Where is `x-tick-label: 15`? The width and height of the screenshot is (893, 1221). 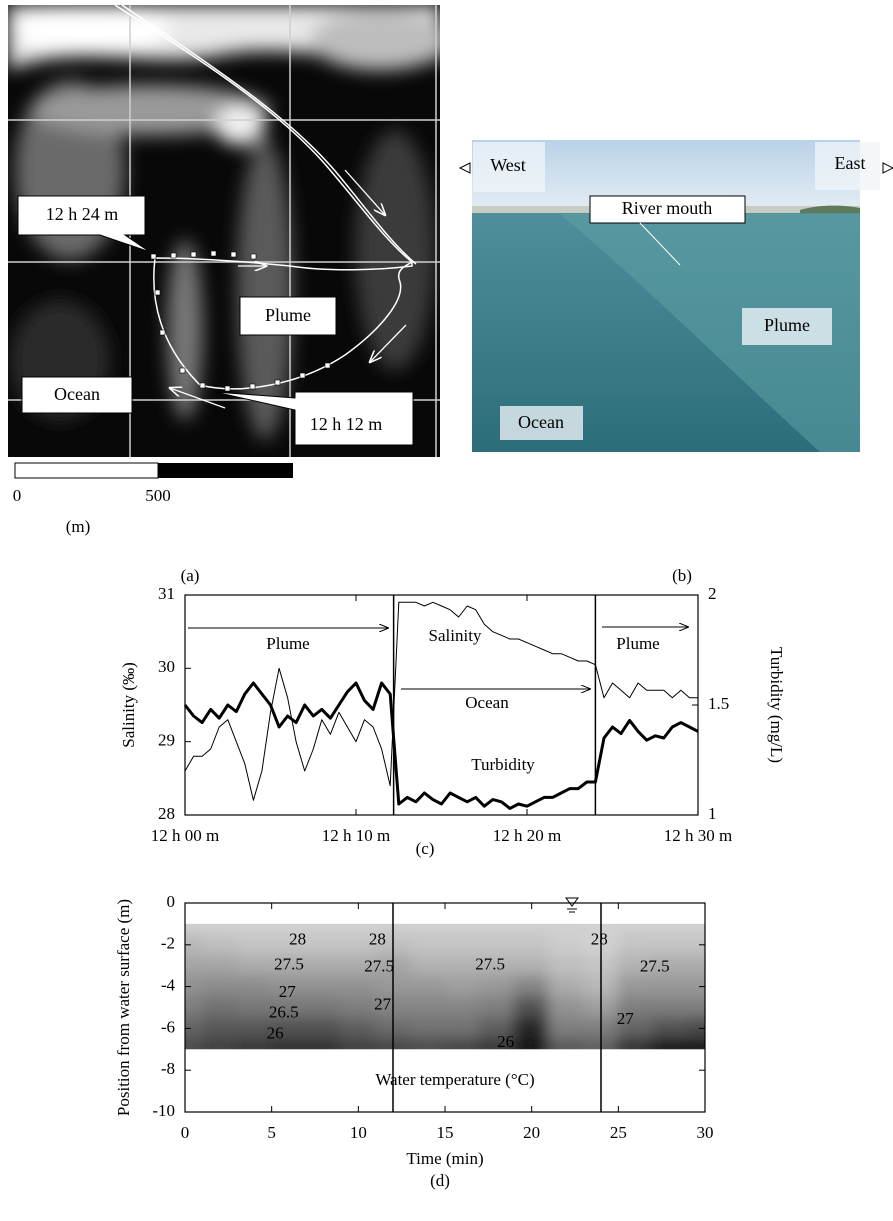 x-tick-label: 15 is located at coordinates (445, 1132).